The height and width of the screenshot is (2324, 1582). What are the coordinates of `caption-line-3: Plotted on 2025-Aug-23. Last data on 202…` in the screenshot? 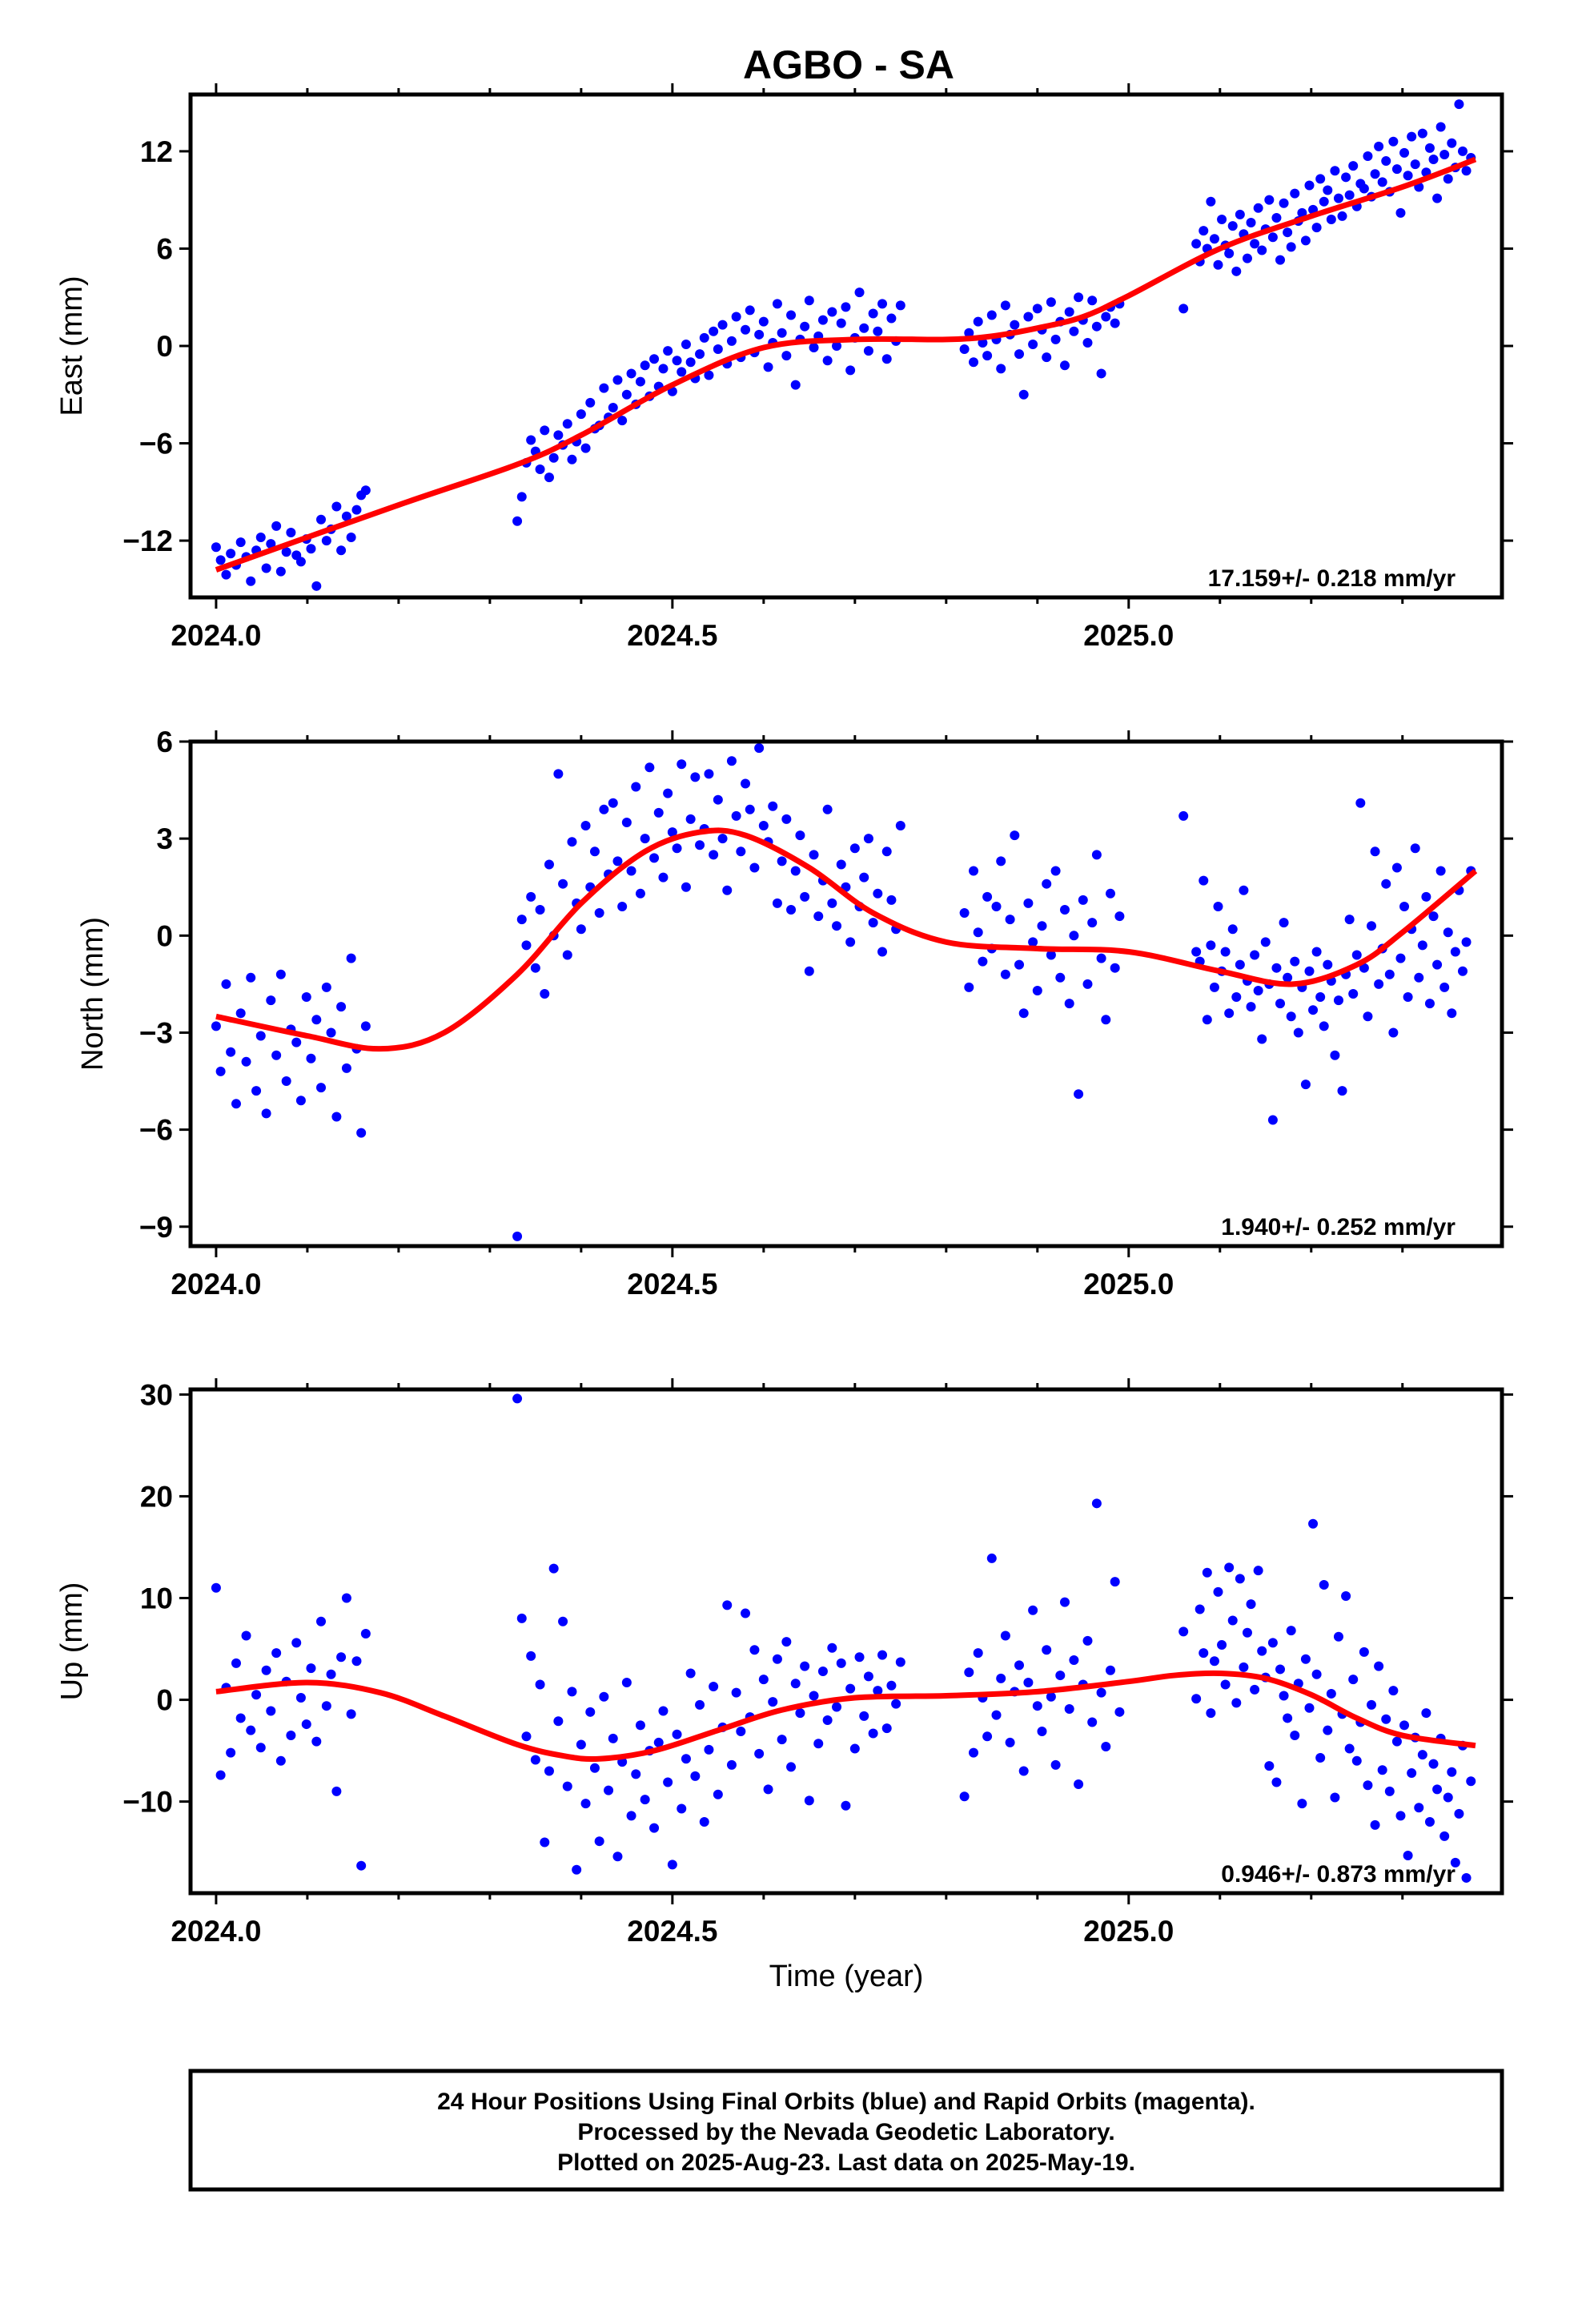 It's located at (846, 2162).